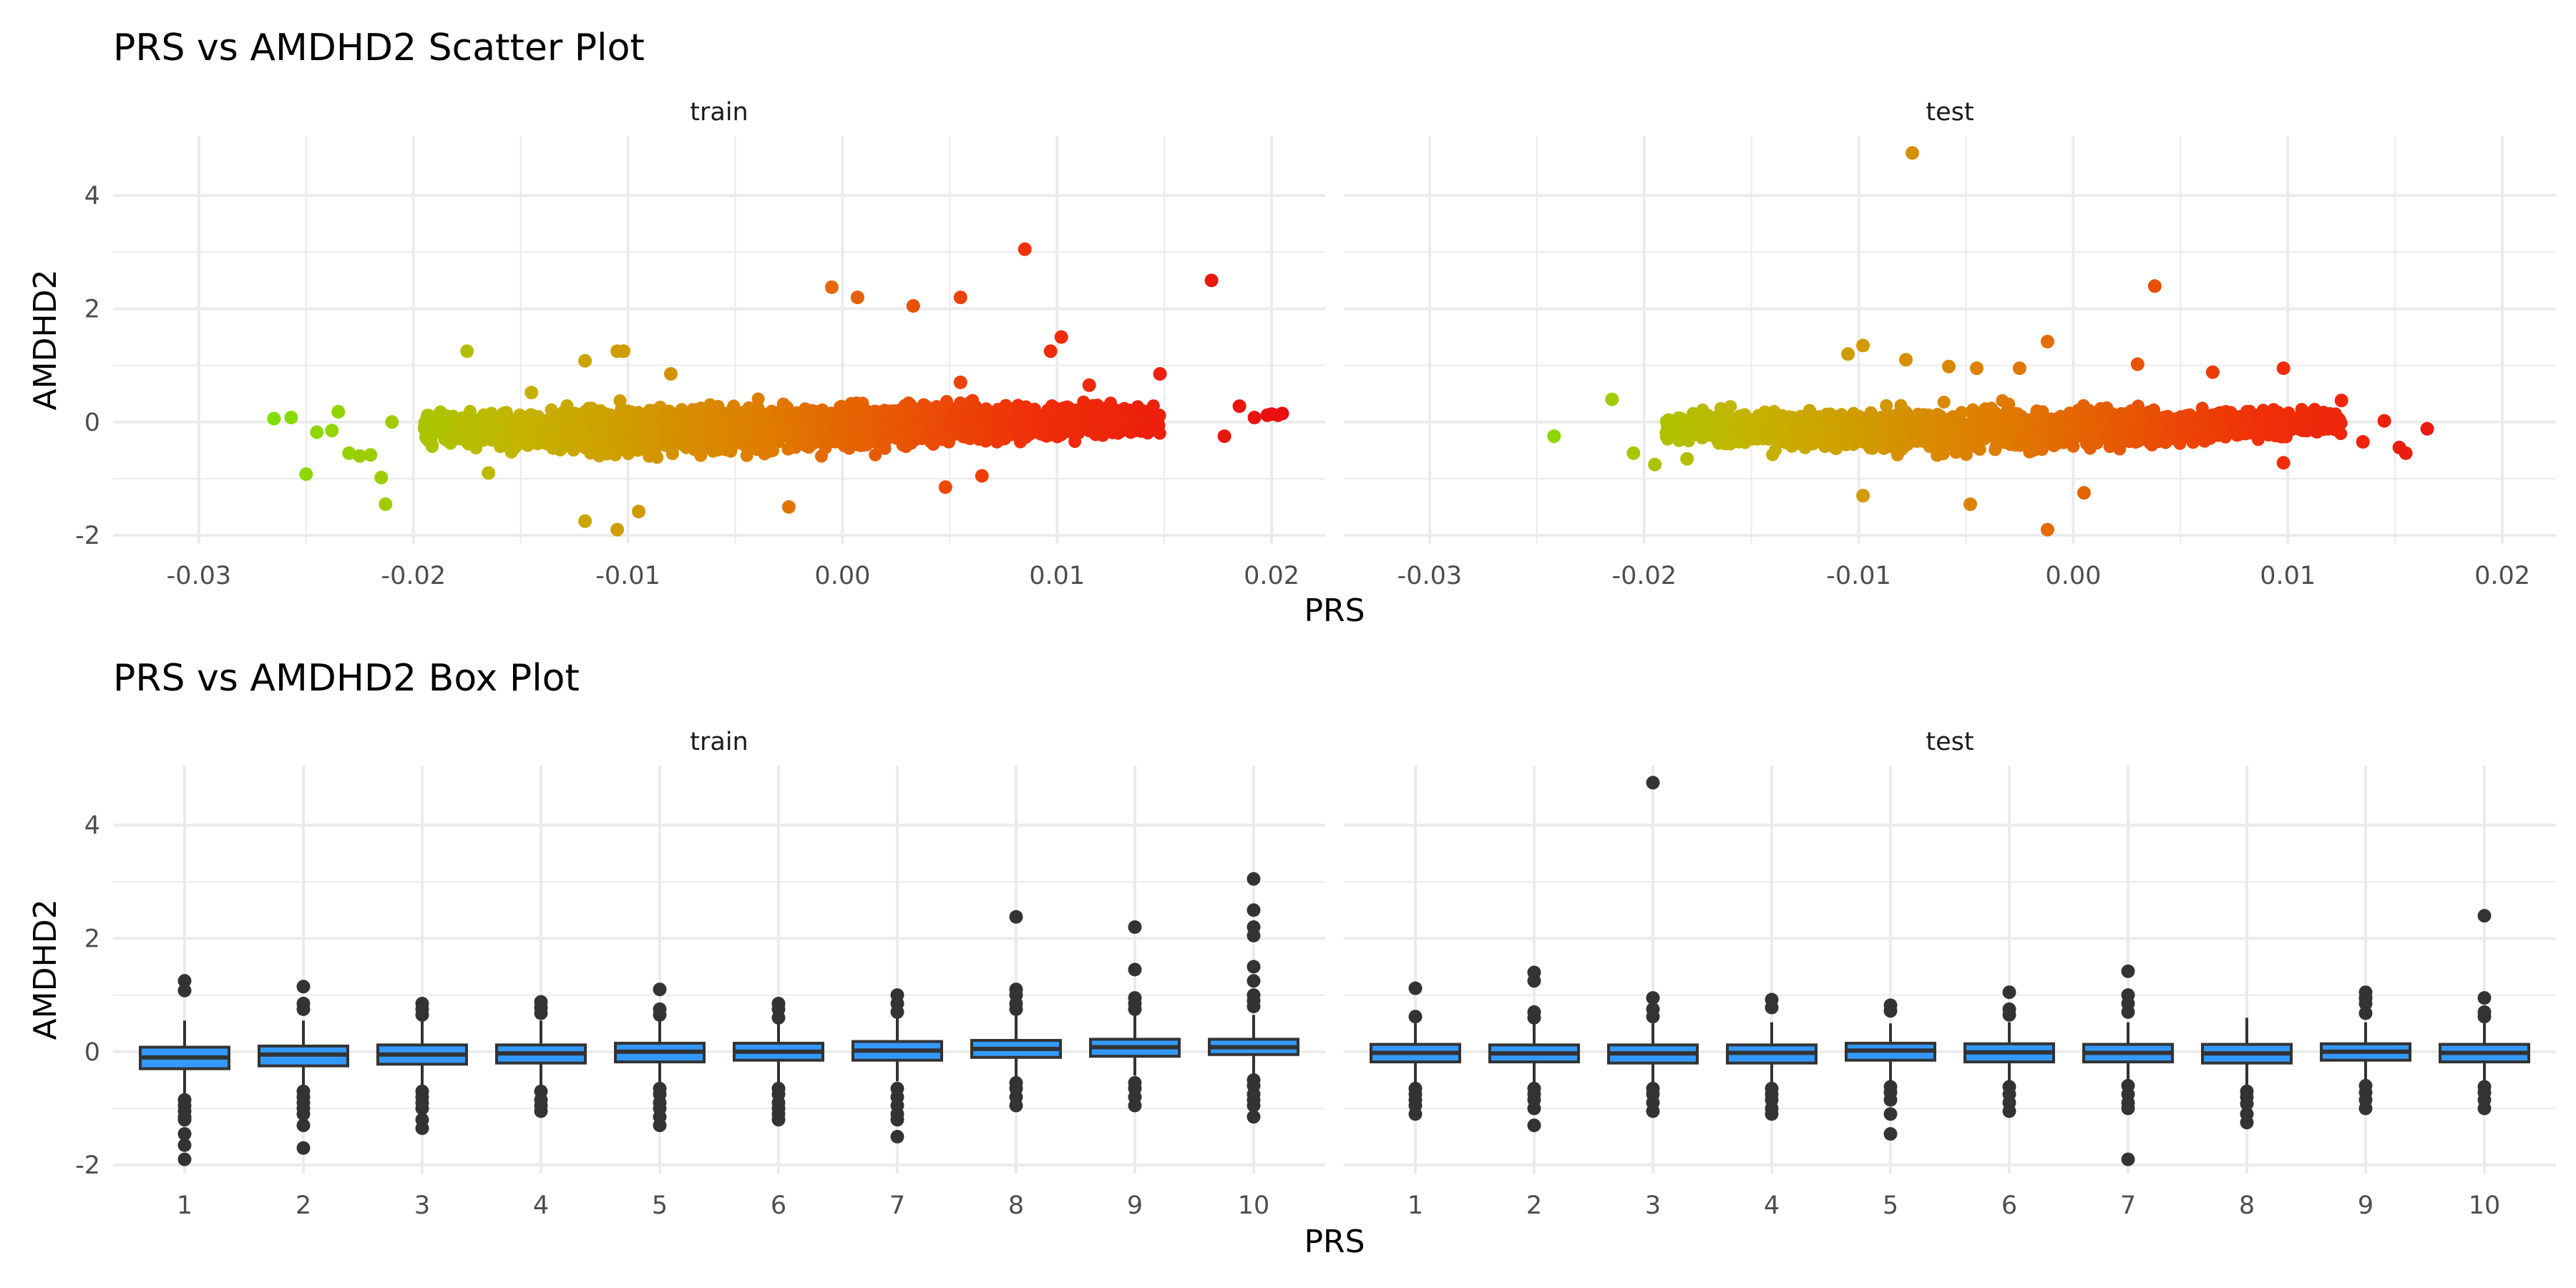 This screenshot has height=1288, width=2576. What do you see at coordinates (413, 576) in the screenshot?
I see `x-tick-label: -0.02` at bounding box center [413, 576].